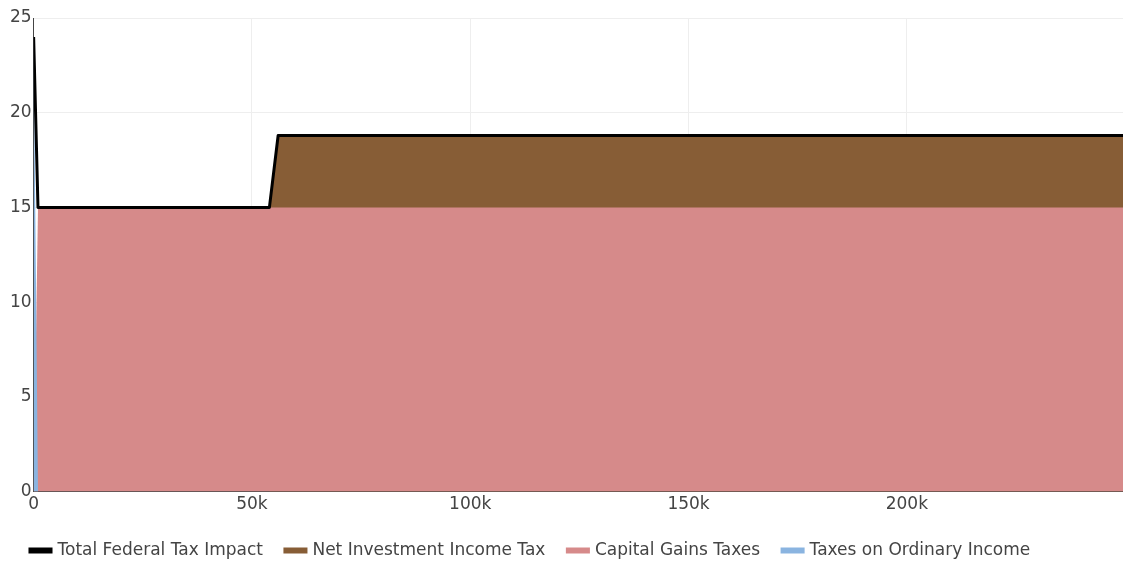  What do you see at coordinates (429, 548) in the screenshot?
I see `legend-label: Net Investment Income Tax` at bounding box center [429, 548].